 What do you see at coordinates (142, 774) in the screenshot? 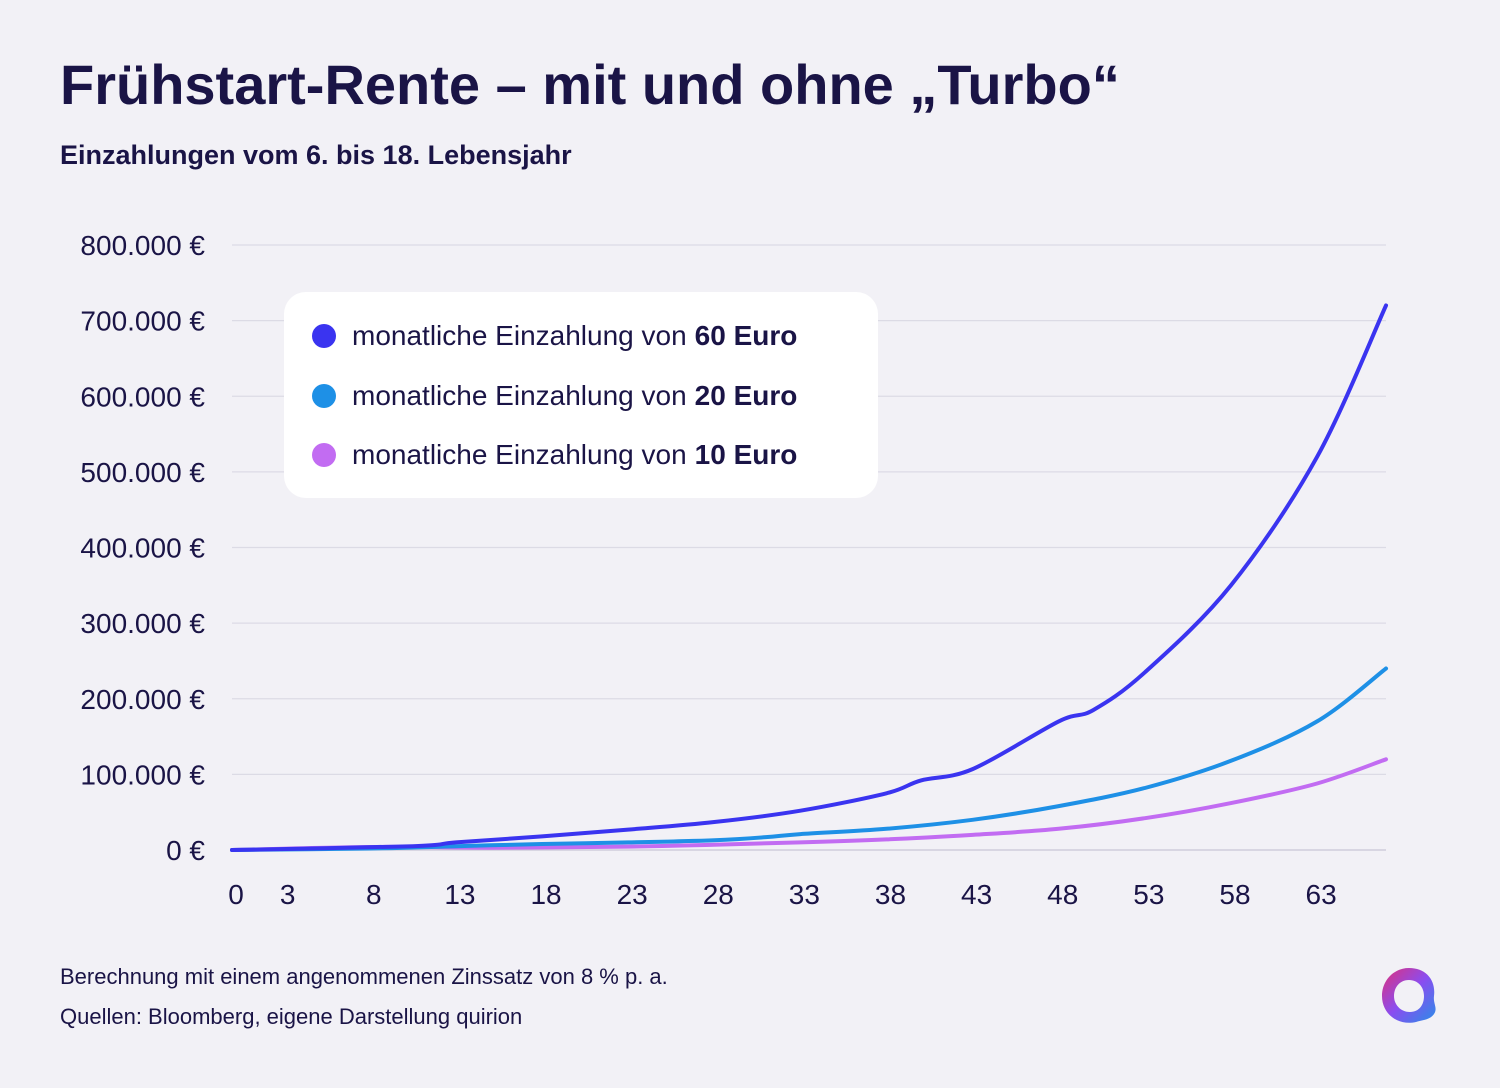
I see `y-tick-label: 100.000 €` at bounding box center [142, 774].